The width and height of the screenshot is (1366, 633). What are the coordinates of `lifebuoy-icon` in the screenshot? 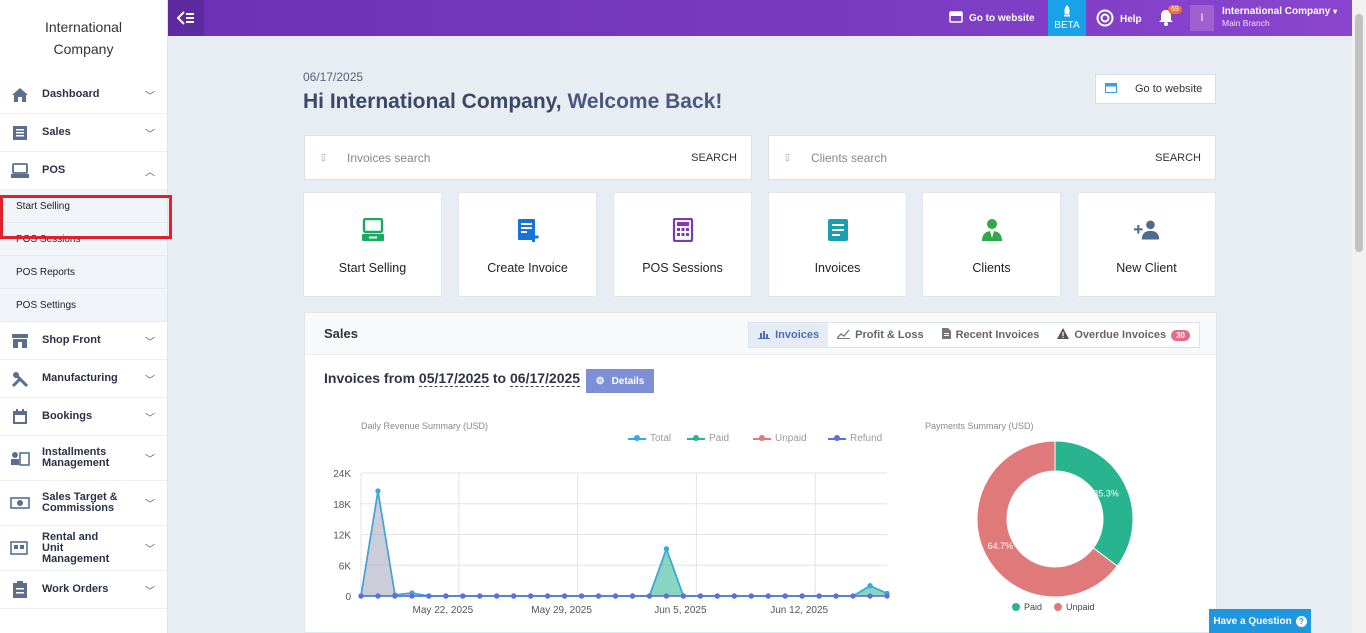 It's located at (1105, 19).